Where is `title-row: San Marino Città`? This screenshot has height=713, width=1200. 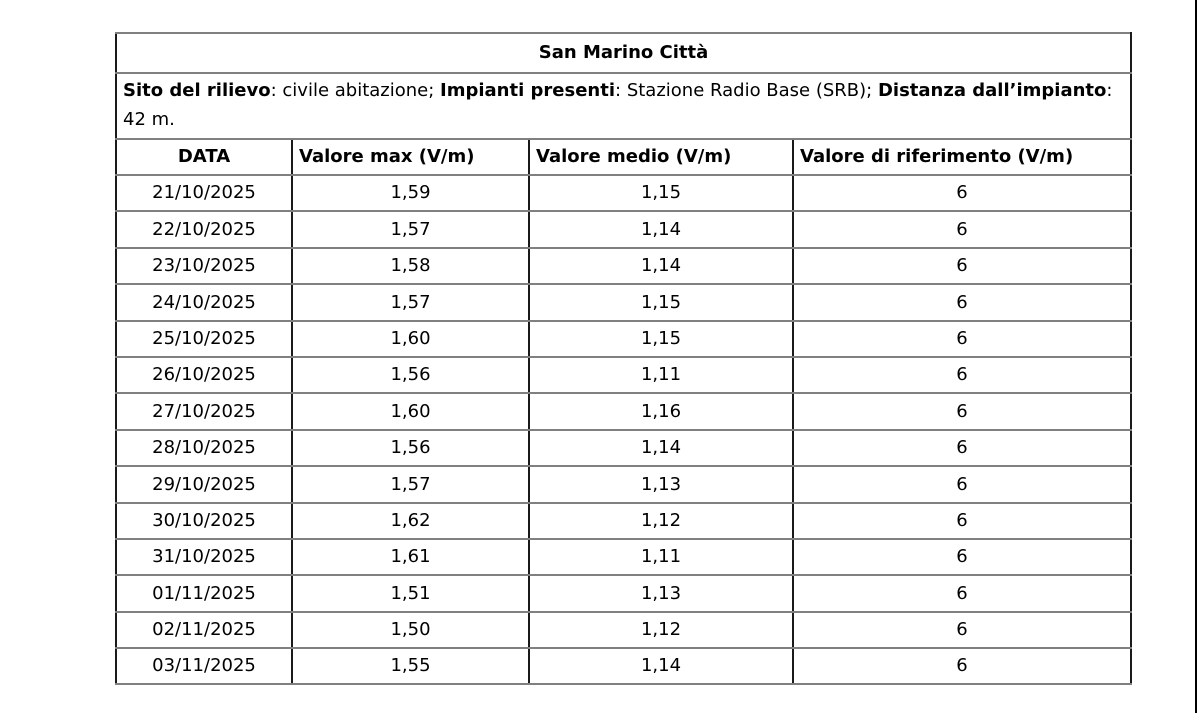 title-row: San Marino Città is located at coordinates (623, 53).